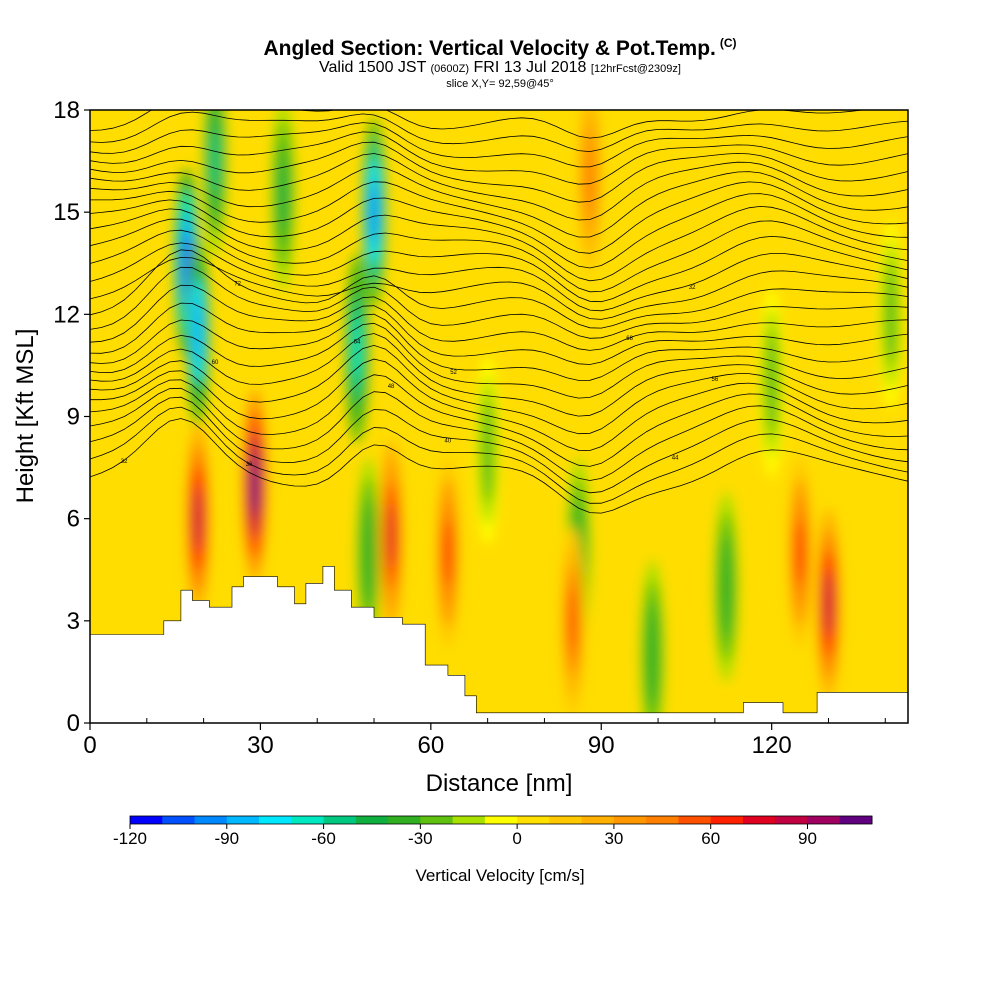 Image resolution: width=1000 pixels, height=1000 pixels. Describe the element at coordinates (453, 373) in the screenshot. I see `contour-label: 52` at that location.